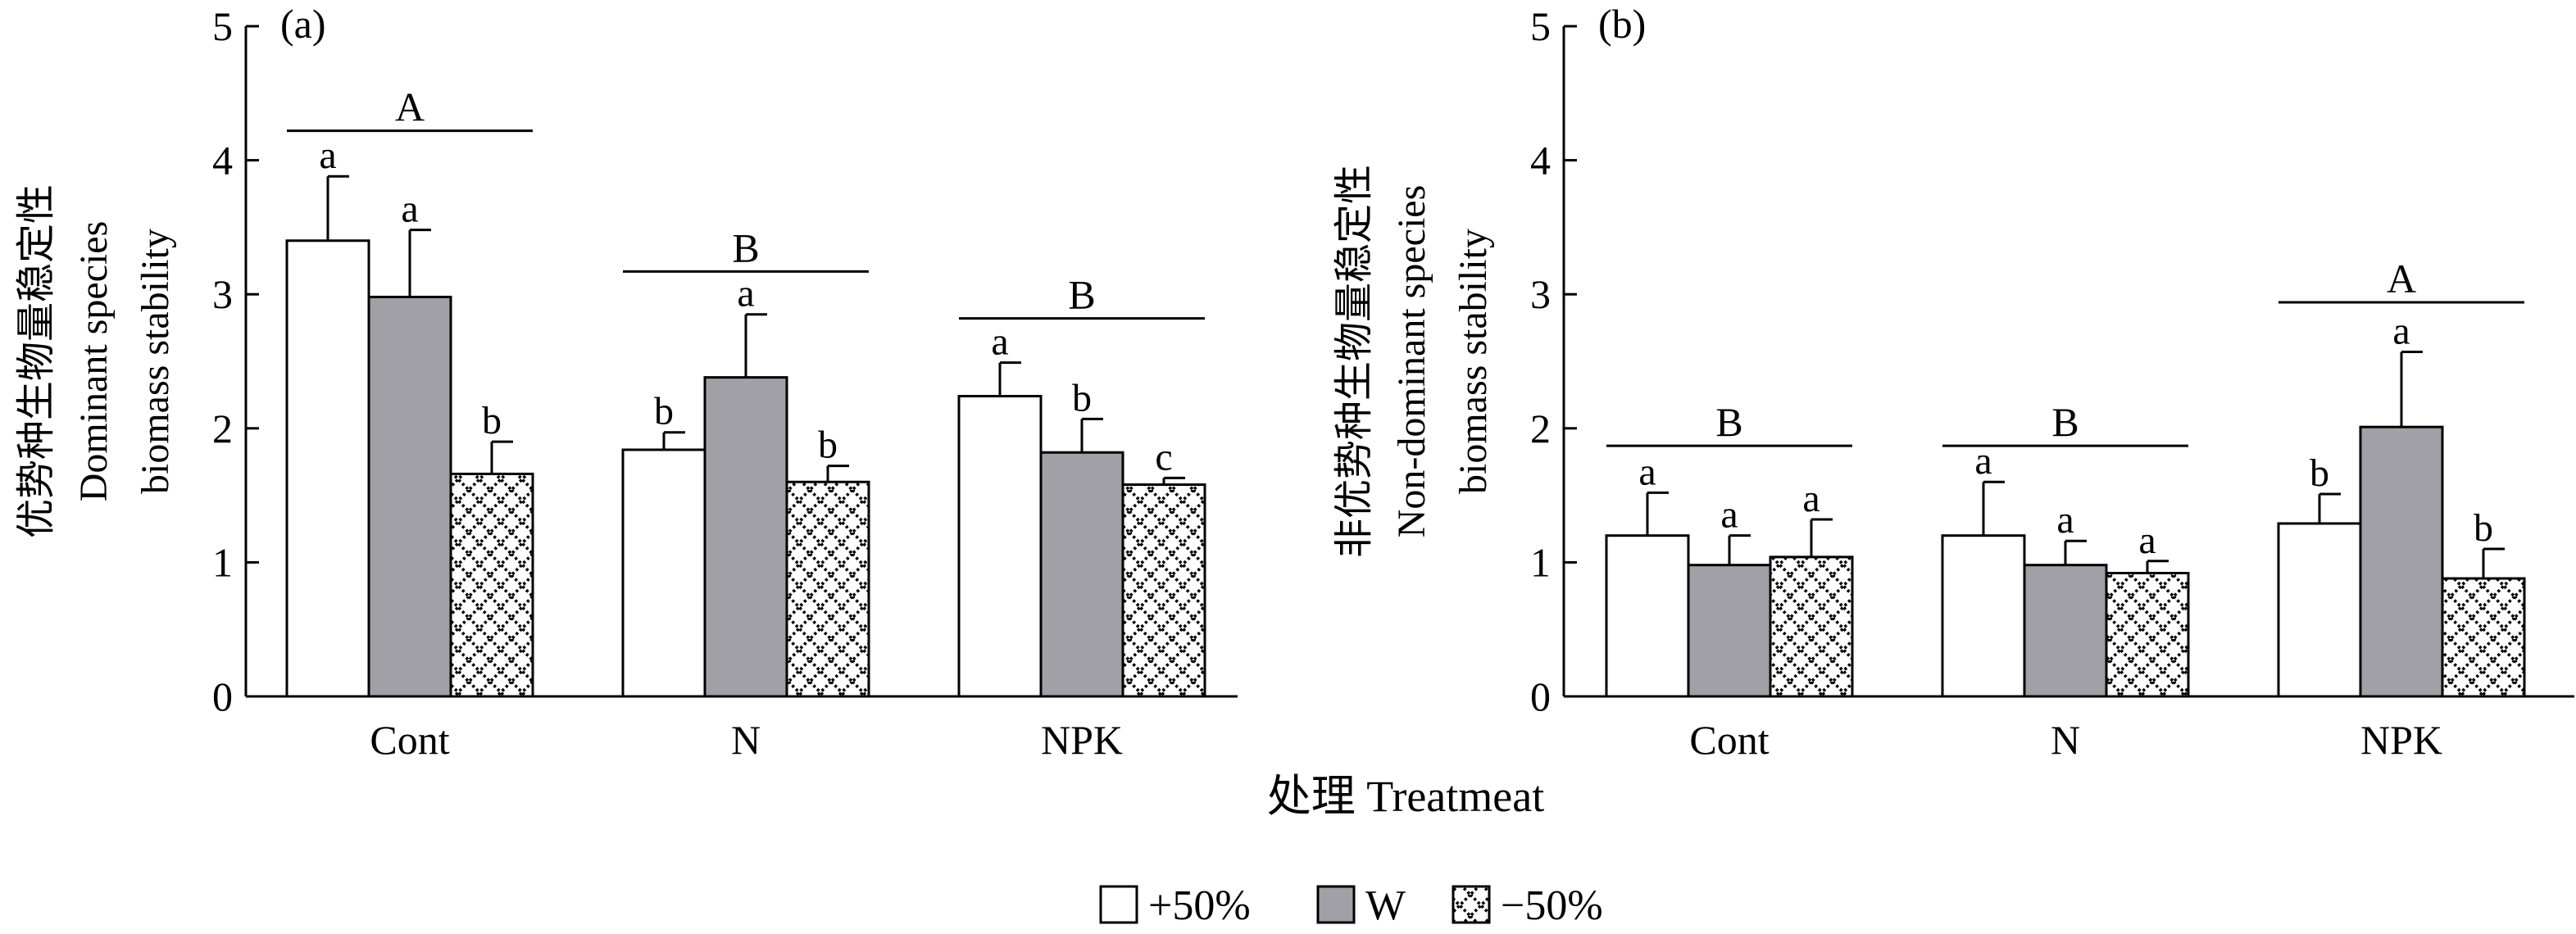 The image size is (2576, 934). I want to click on y-axis-label-en-line1: Dominant species, so click(94, 362).